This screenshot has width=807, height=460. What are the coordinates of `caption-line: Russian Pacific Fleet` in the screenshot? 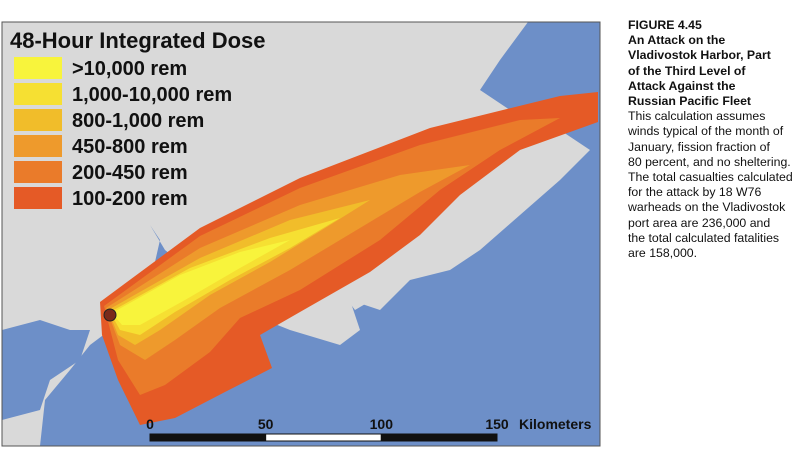 It's located at (690, 101).